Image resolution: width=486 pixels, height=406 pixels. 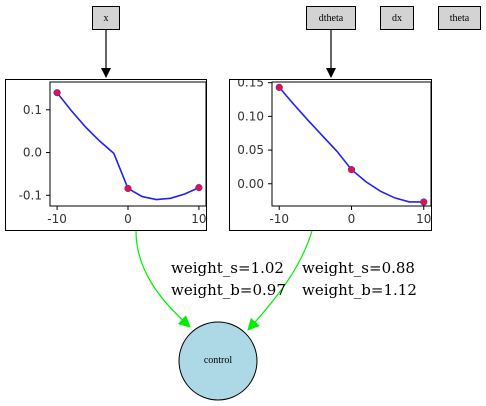 What do you see at coordinates (30, 195) in the screenshot?
I see `y-tick-label: -0.1` at bounding box center [30, 195].